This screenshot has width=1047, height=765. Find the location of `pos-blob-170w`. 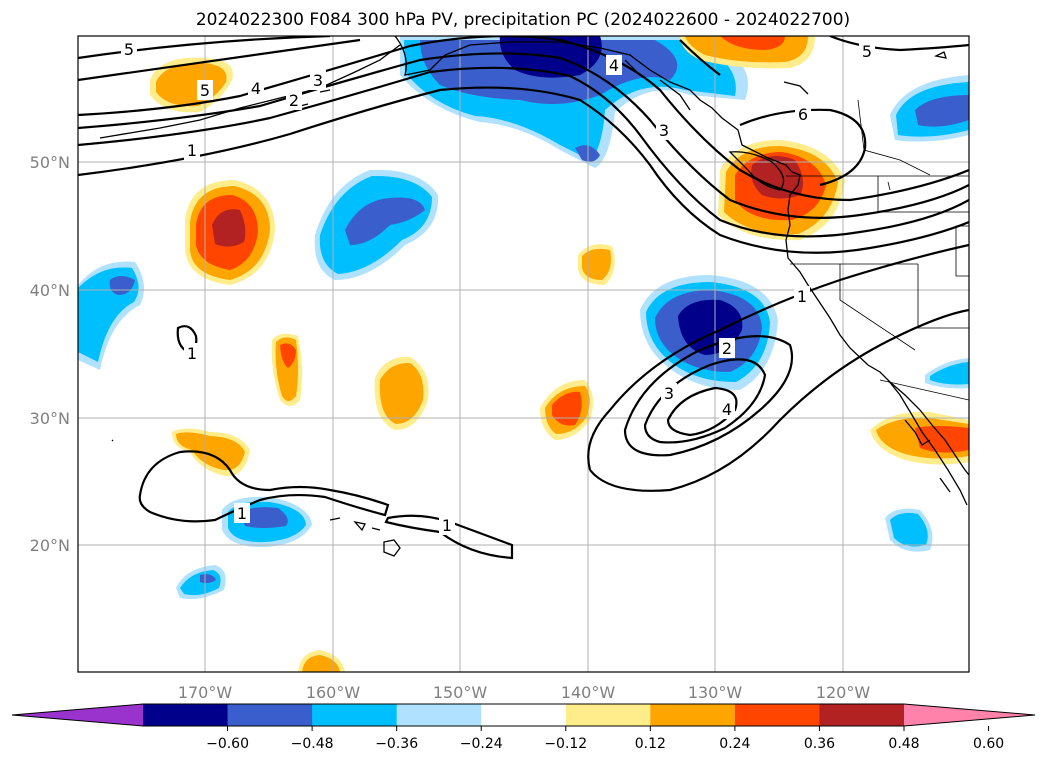

pos-blob-170w is located at coordinates (211, 452).